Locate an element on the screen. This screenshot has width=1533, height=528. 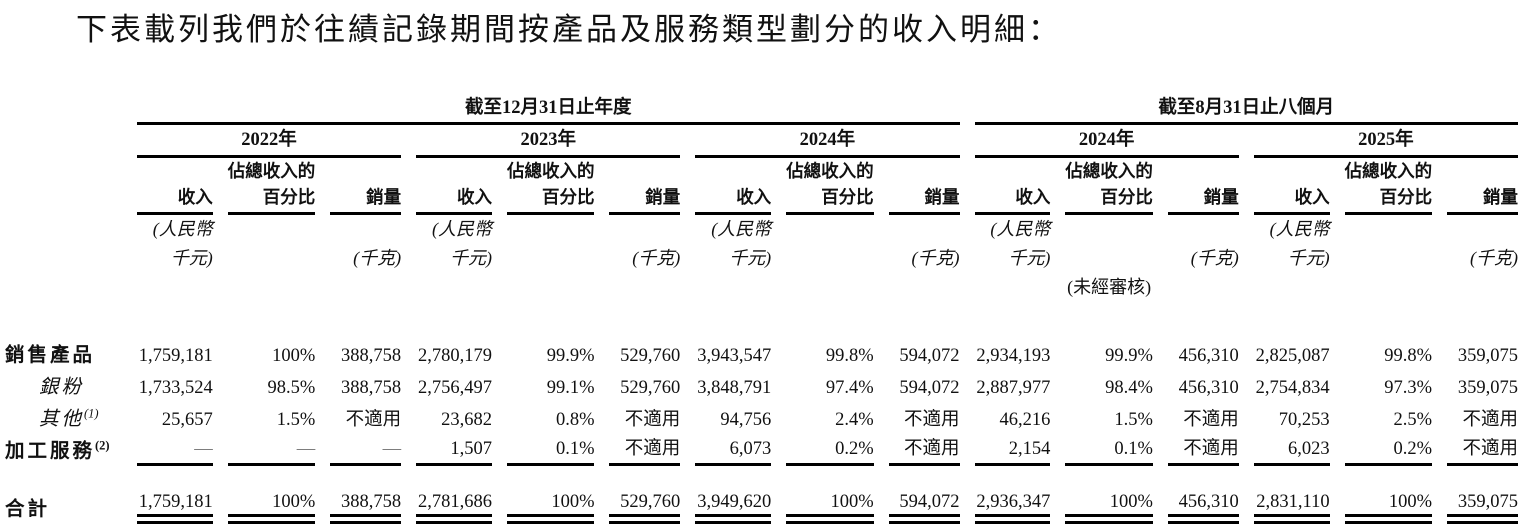
value-cell-r2-c11: 不適用 is located at coordinates (1211, 420).